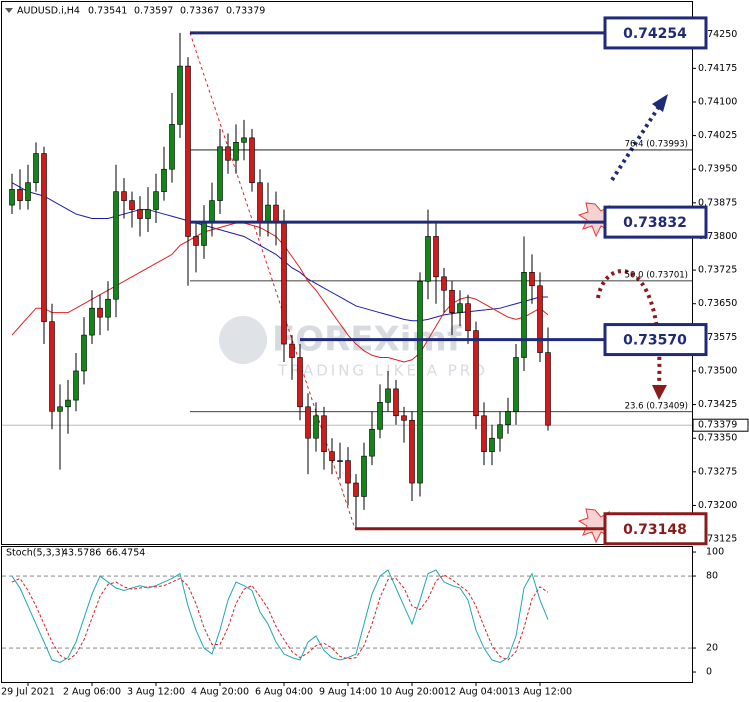  I want to click on current-price-tag, so click(720, 425).